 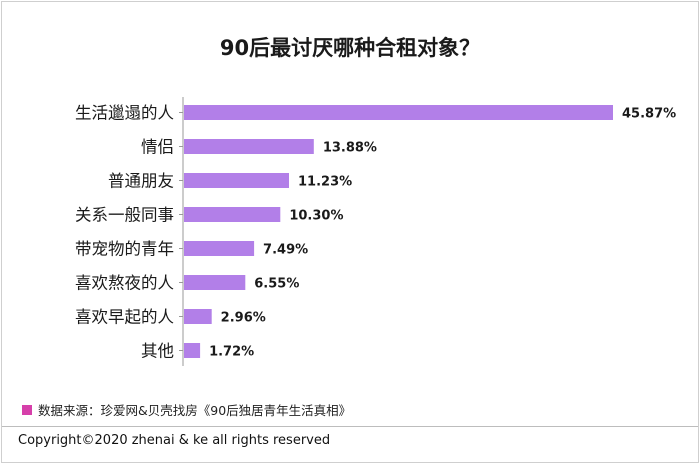 What do you see at coordinates (243, 318) in the screenshot?
I see `value-label: 2.96%` at bounding box center [243, 318].